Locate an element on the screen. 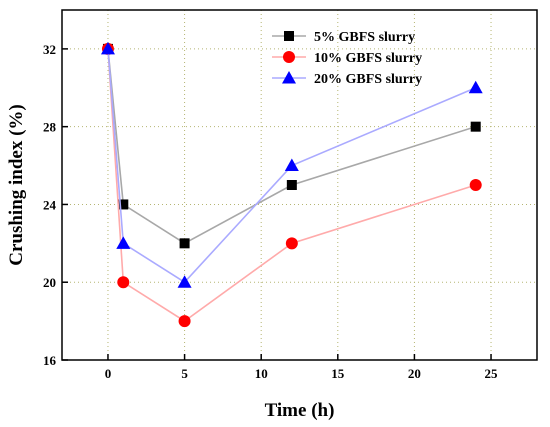  x-tick-label: 15 is located at coordinates (338, 373).